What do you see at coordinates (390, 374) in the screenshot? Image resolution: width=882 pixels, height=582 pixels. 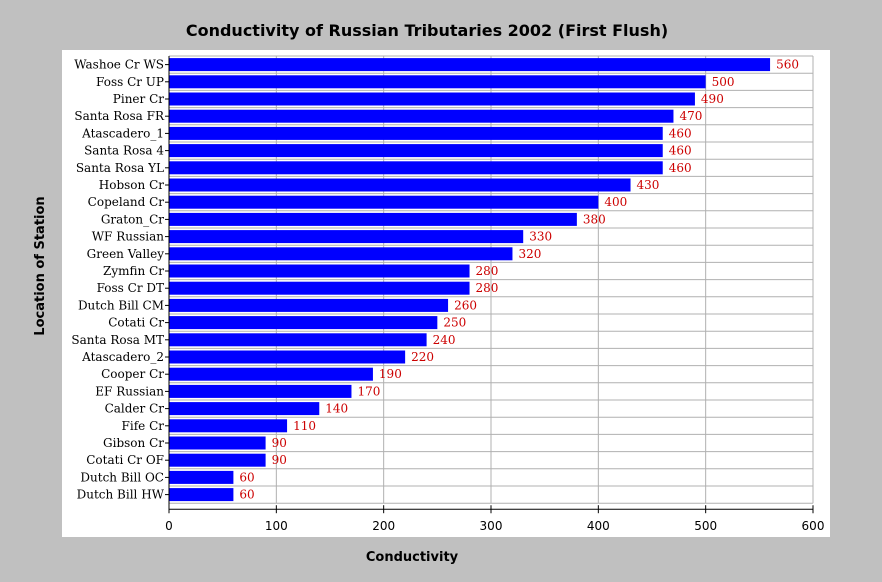 I see `value-label: 190` at bounding box center [390, 374].